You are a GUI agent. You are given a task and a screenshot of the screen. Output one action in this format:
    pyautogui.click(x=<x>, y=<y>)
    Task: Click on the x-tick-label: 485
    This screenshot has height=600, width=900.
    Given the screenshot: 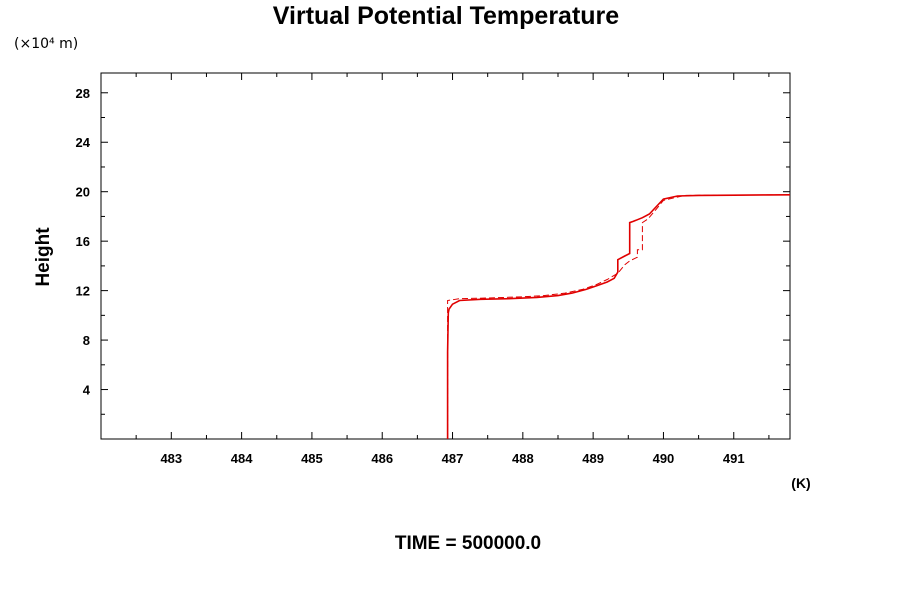 What is the action you would take?
    pyautogui.click(x=312, y=458)
    